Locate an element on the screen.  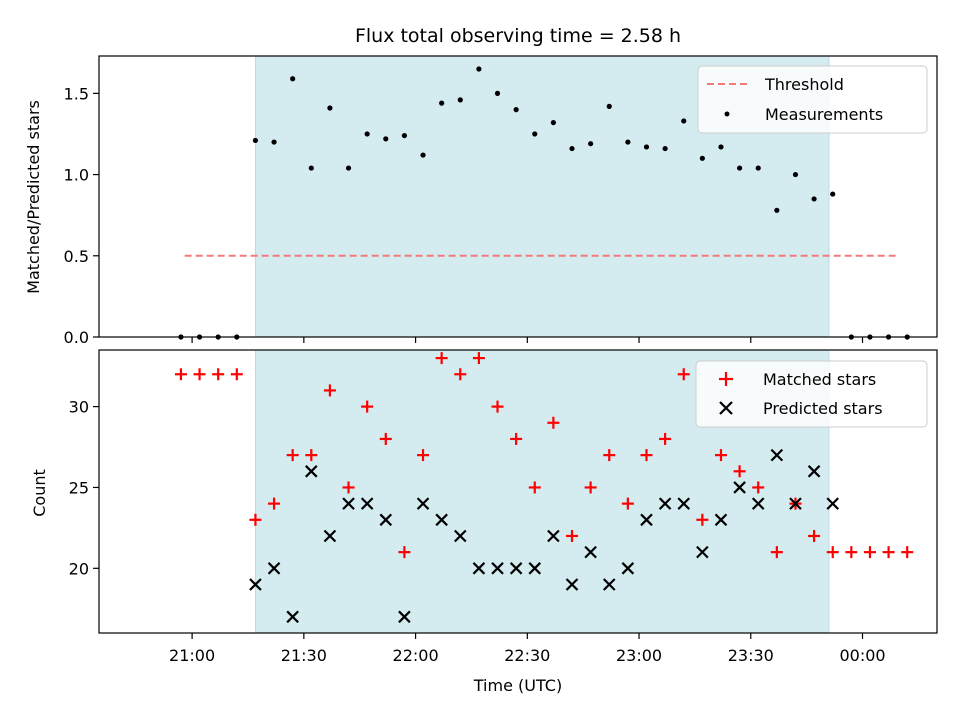
legend-measurements-swatch is located at coordinates (727, 114).